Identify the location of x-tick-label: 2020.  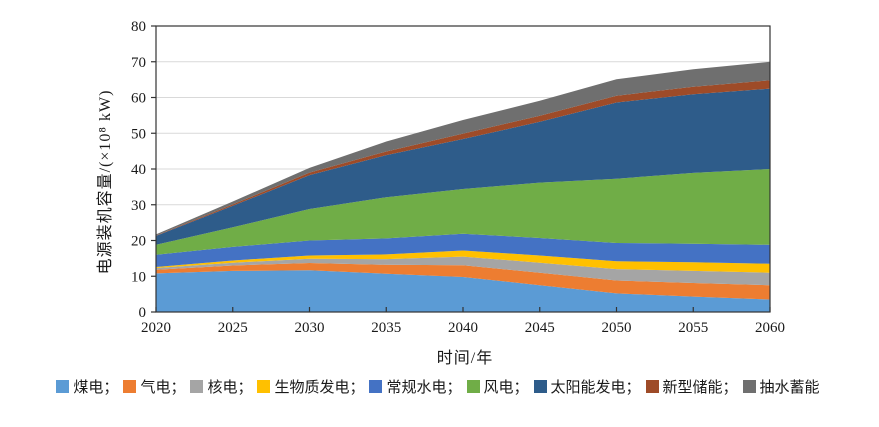
(156, 328).